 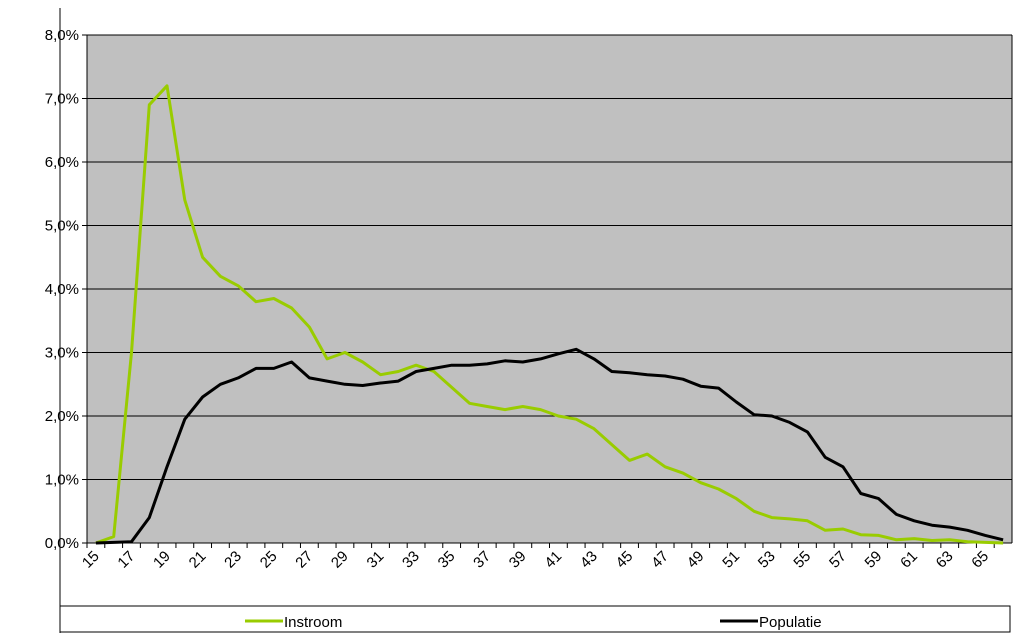 What do you see at coordinates (535, 619) in the screenshot?
I see `legend-box` at bounding box center [535, 619].